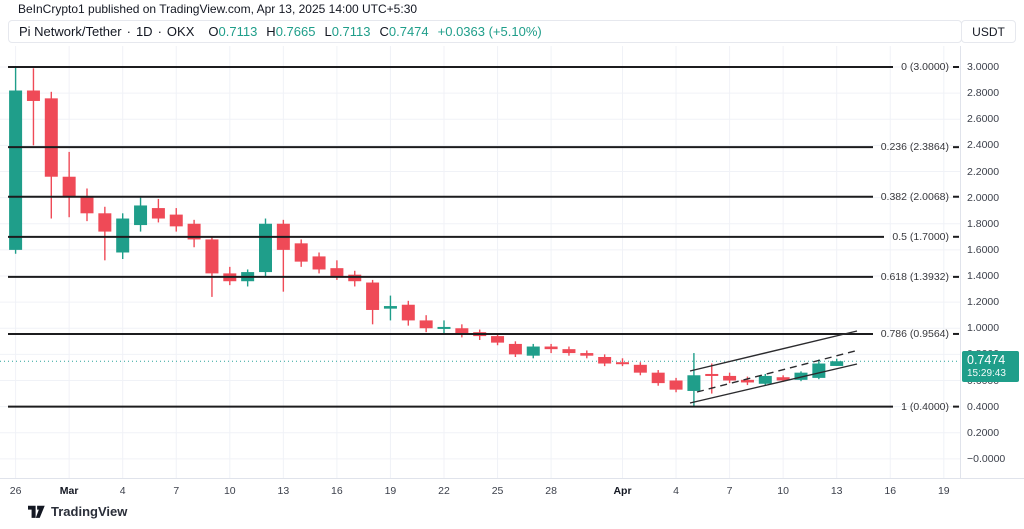 This screenshot has width=1024, height=529. Describe the element at coordinates (238, 31) in the screenshot. I see `open-value: 0.7113` at that location.